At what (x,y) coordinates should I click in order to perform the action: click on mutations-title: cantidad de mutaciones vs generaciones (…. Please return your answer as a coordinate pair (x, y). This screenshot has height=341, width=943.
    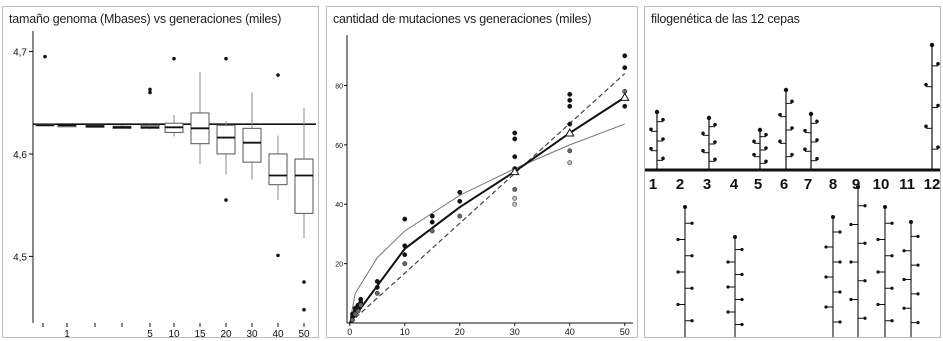
    Looking at the image, I should click on (462, 19).